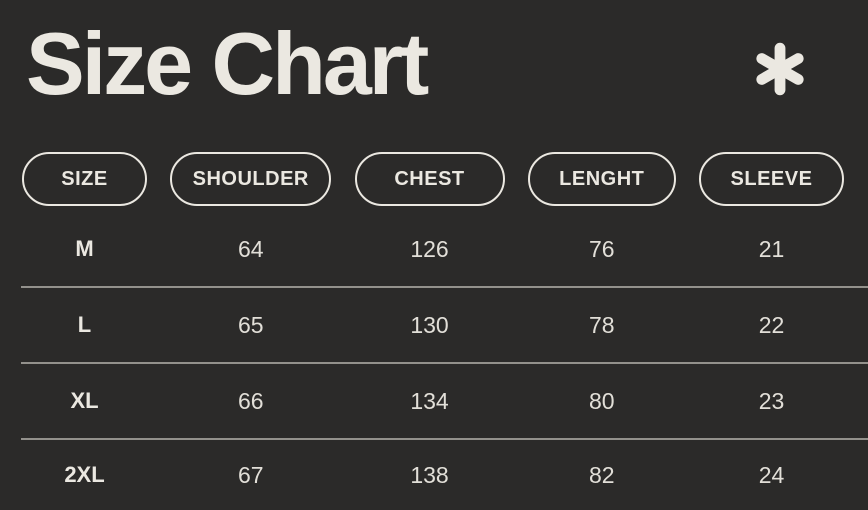  What do you see at coordinates (601, 474) in the screenshot?
I see `cell-lenght: 82` at bounding box center [601, 474].